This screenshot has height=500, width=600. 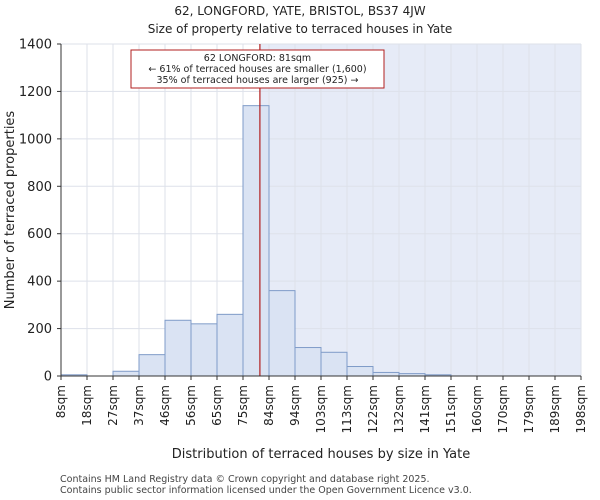 What do you see at coordinates (581, 409) in the screenshot?
I see `x-tick-label: 198sqm` at bounding box center [581, 409].